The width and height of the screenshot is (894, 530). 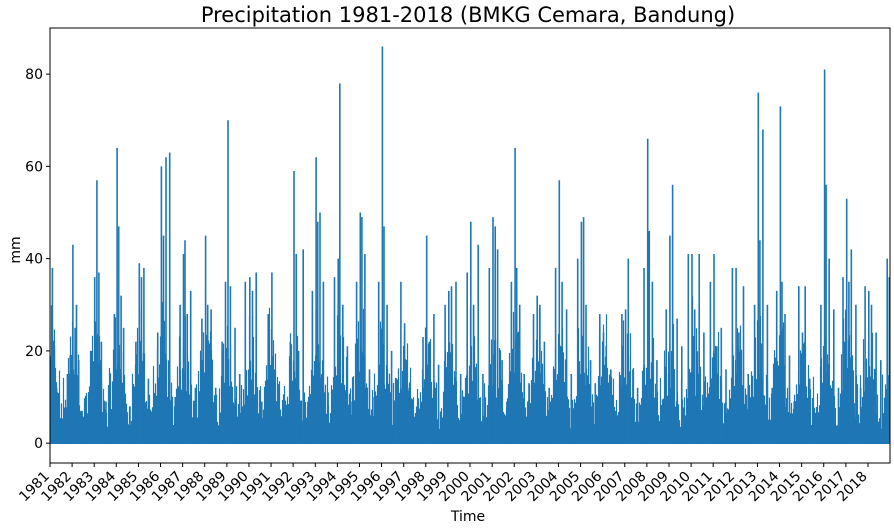 I want to click on y-axis: 0 20 40 60 80, so click(x=37, y=259).